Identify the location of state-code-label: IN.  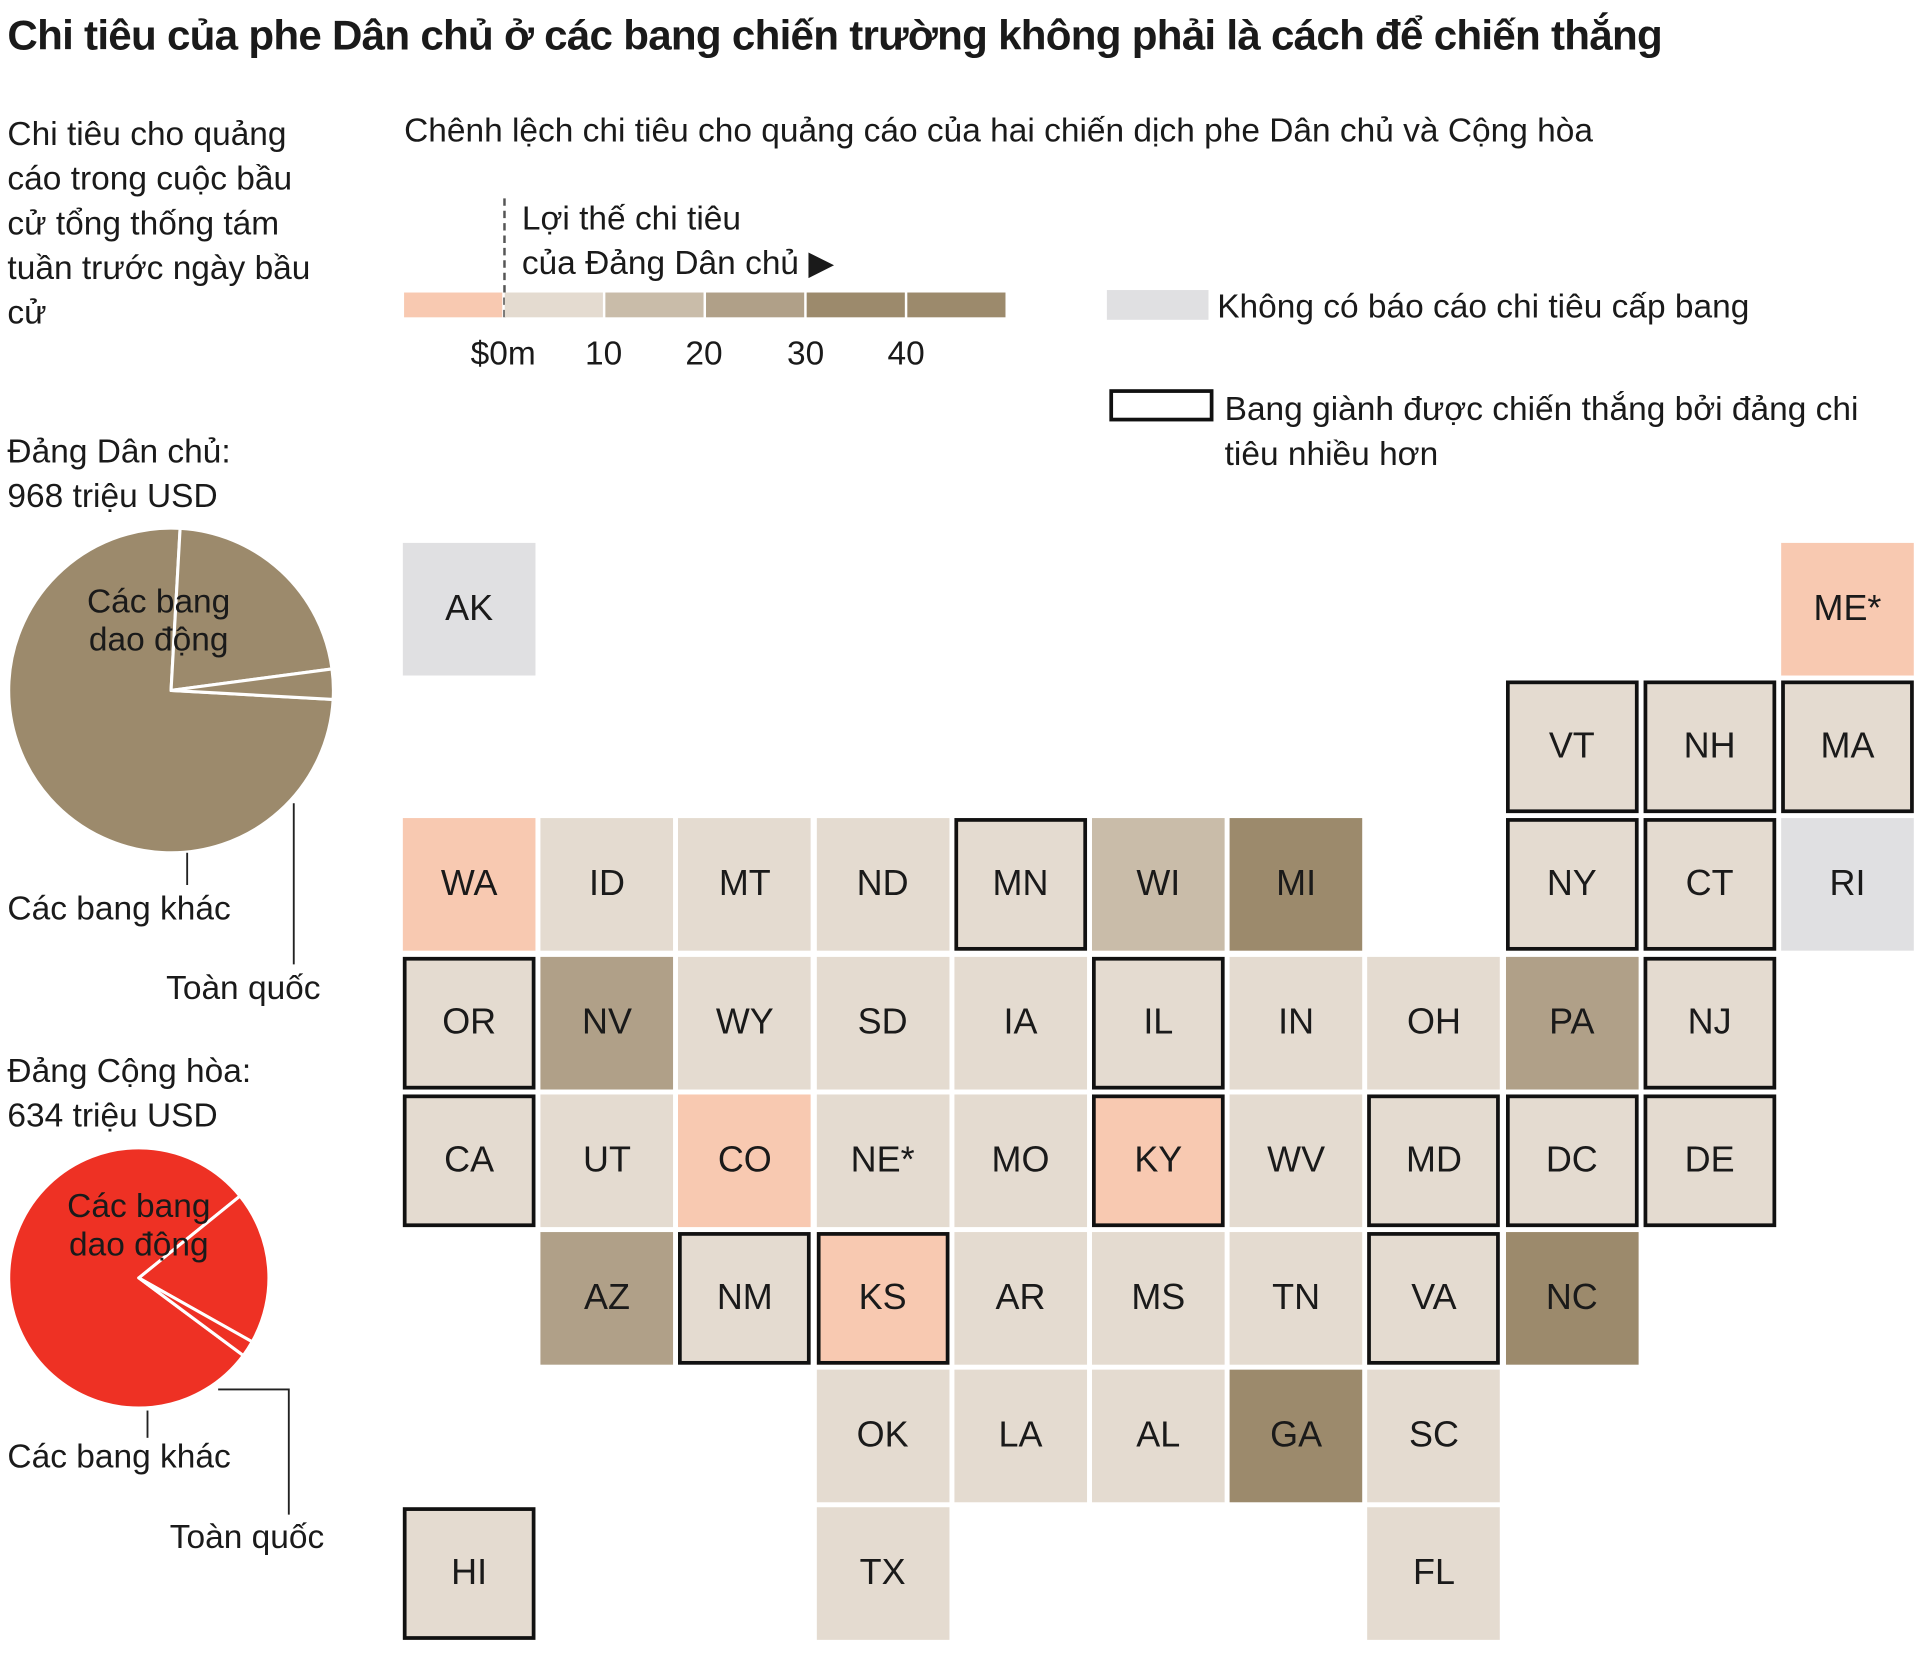
(1296, 1022).